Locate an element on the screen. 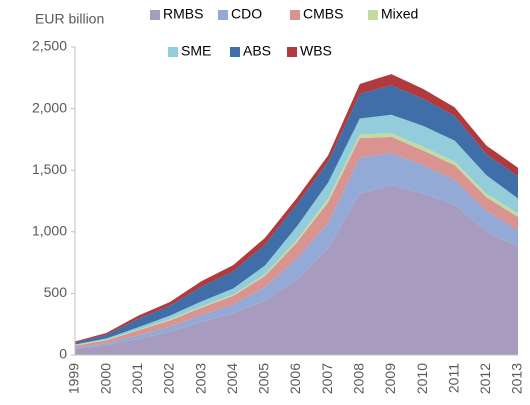 This screenshot has width=530, height=405. y-tick-label: 500 is located at coordinates (56, 292).